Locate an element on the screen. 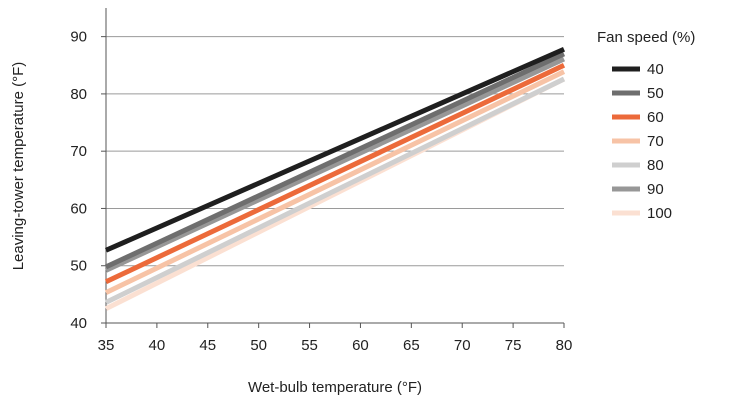  x-tick-label: 65 is located at coordinates (411, 345).